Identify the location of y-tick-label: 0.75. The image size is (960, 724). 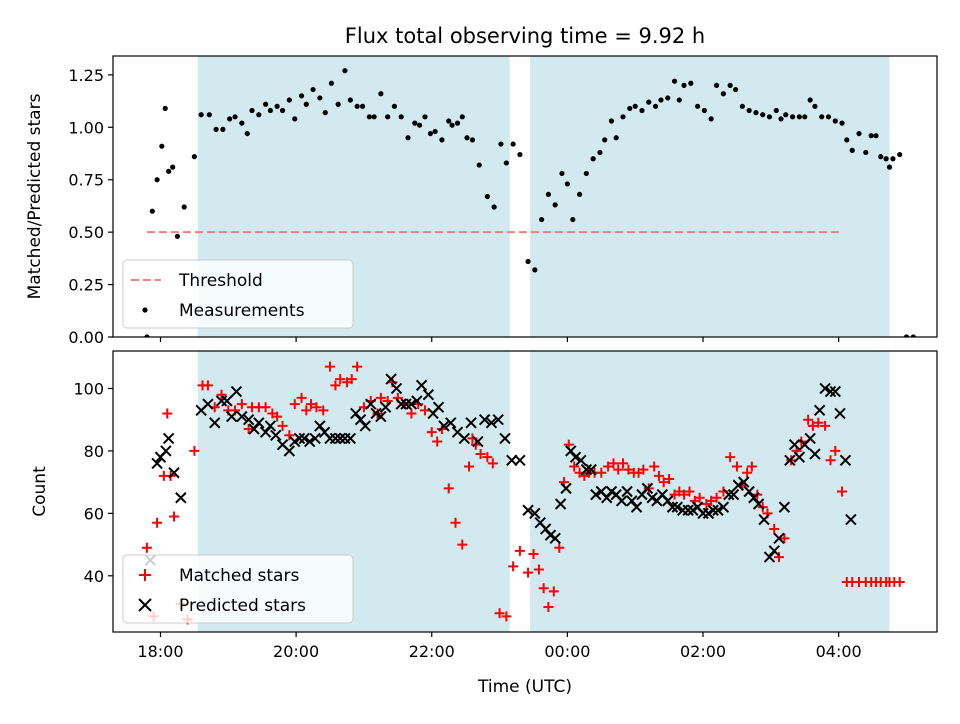
(86, 180).